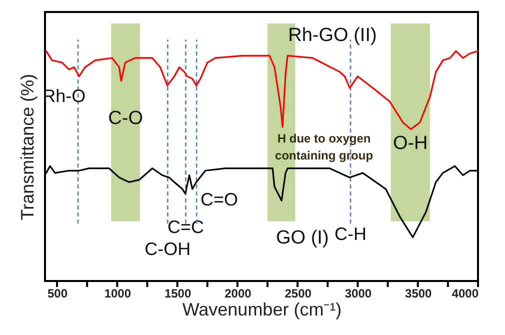 The height and width of the screenshot is (335, 505). I want to click on x-tick-label: 1000, so click(118, 293).